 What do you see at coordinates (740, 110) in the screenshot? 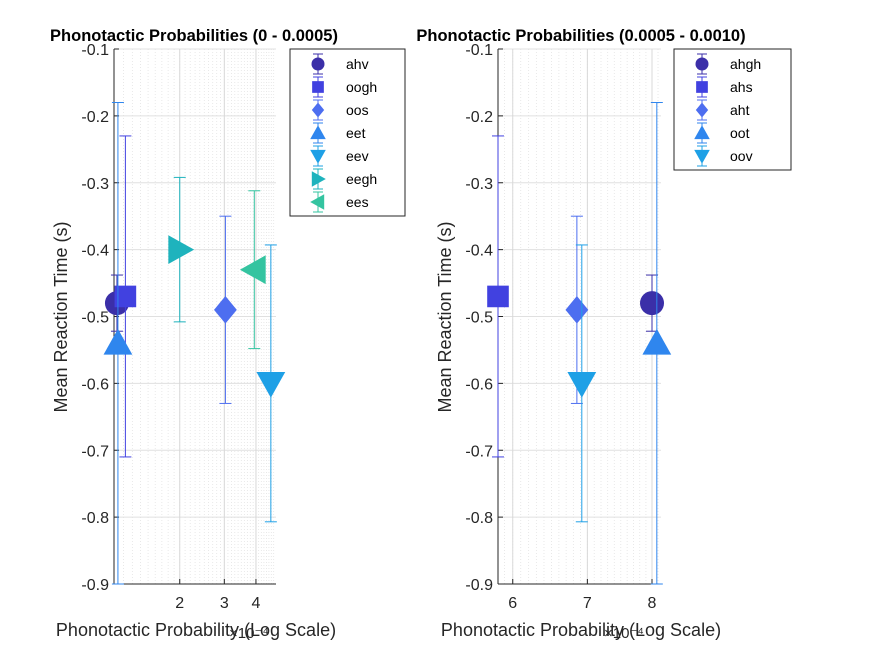
I see `legend-label-aht: aht` at bounding box center [740, 110].